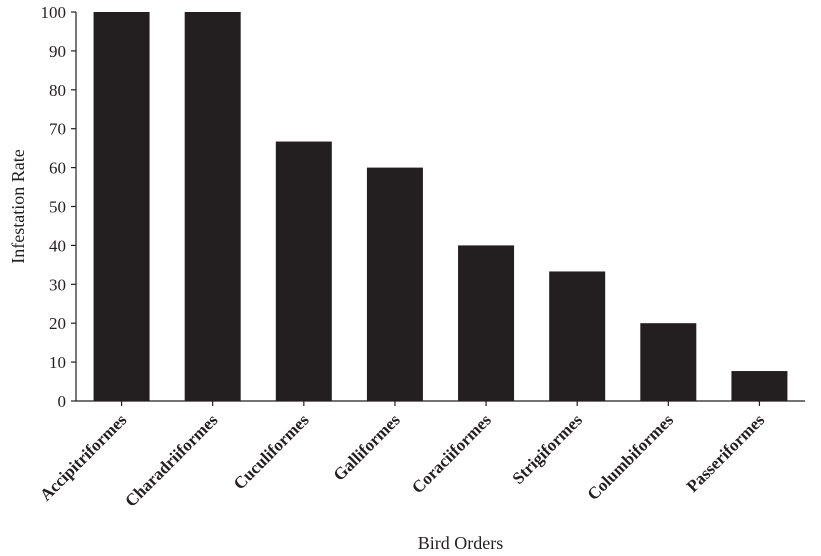  What do you see at coordinates (57, 284) in the screenshot?
I see `y-tick-label: 30` at bounding box center [57, 284].